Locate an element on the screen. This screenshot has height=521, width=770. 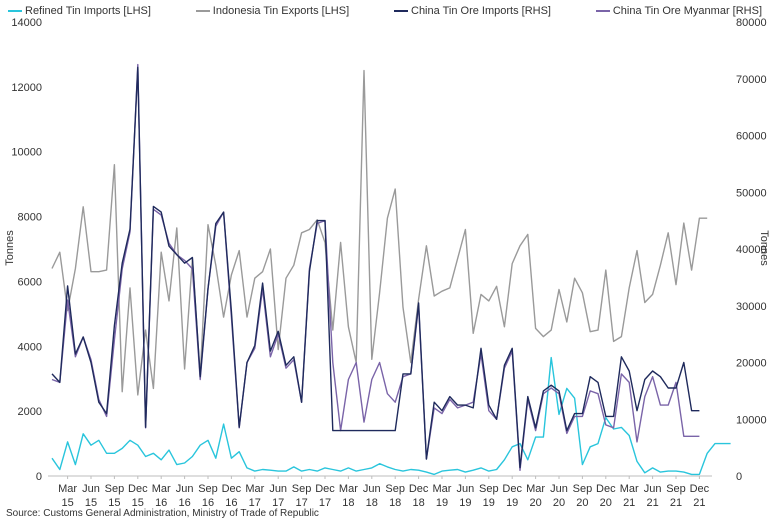
y-tick-label-left: 0 is located at coordinates (39, 477).